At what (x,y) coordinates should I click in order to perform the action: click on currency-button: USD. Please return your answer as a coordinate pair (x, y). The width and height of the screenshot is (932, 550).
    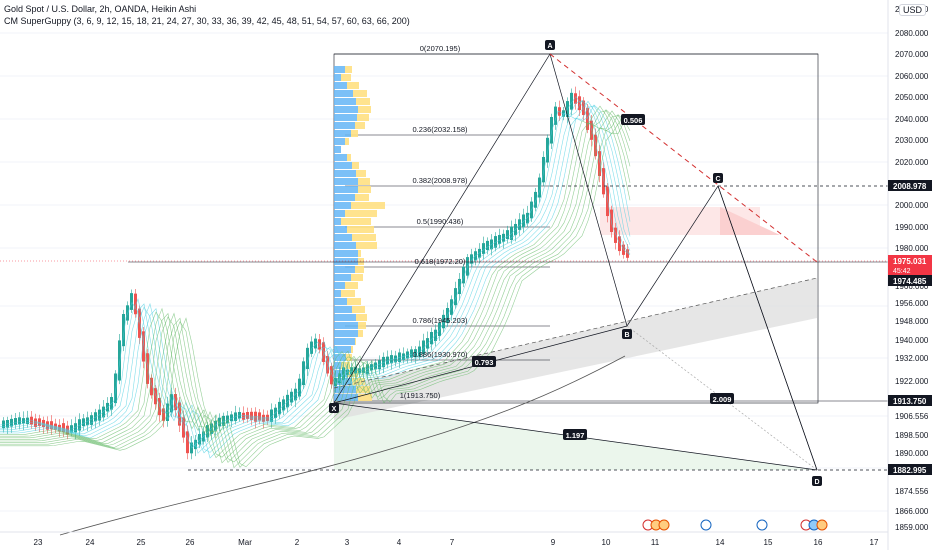
    Looking at the image, I should click on (912, 10).